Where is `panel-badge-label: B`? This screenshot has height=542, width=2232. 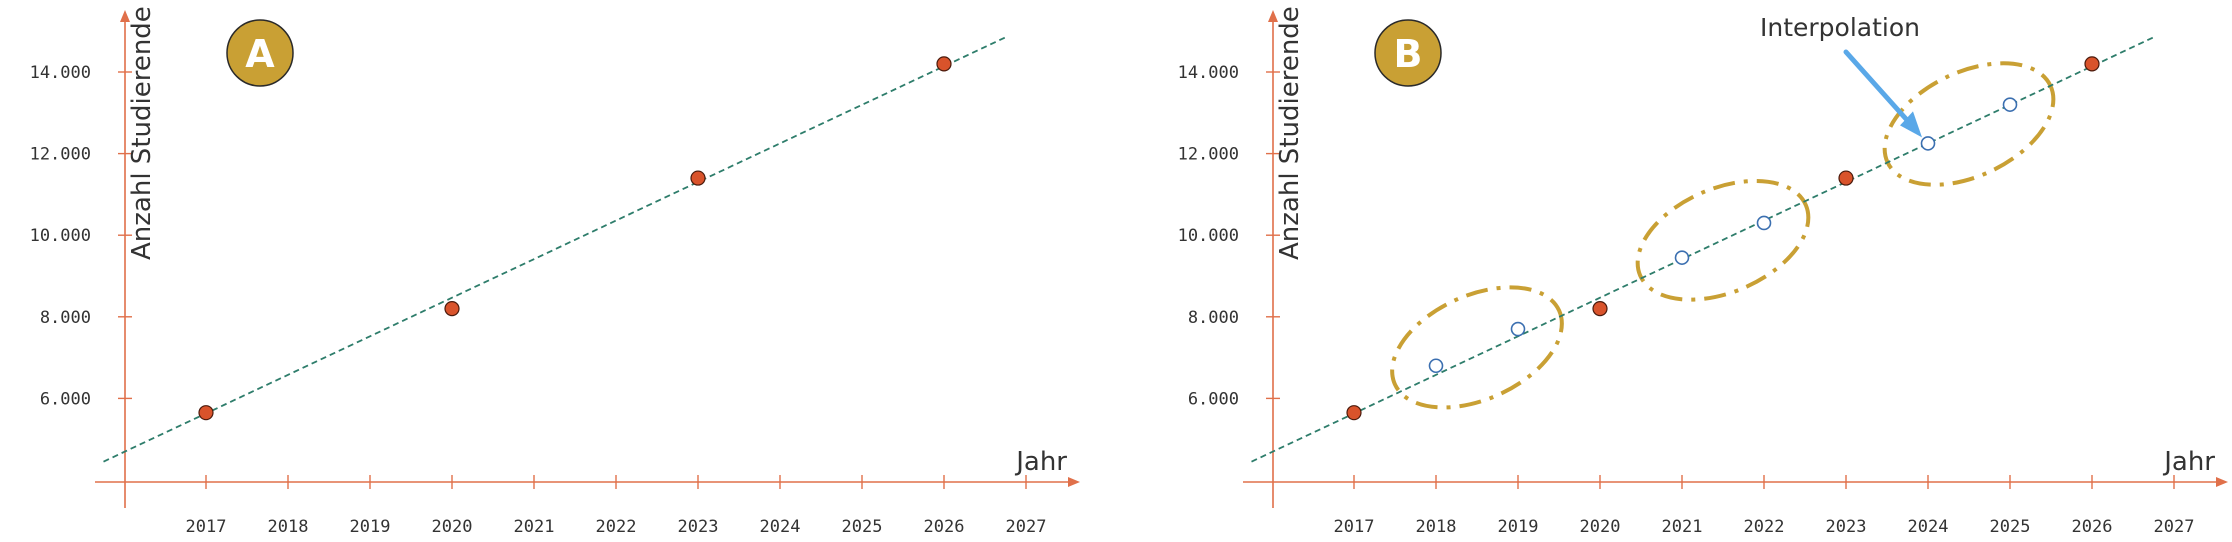
panel-badge-label: B is located at coordinates (1408, 54).